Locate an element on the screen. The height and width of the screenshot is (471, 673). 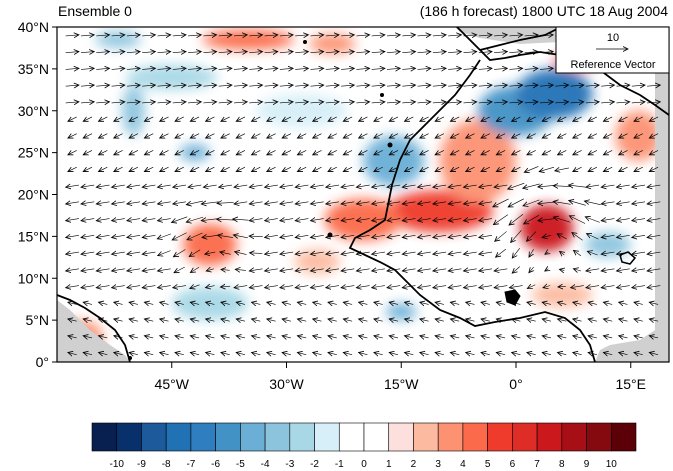
colorbar-label: -3 is located at coordinates (289, 464).